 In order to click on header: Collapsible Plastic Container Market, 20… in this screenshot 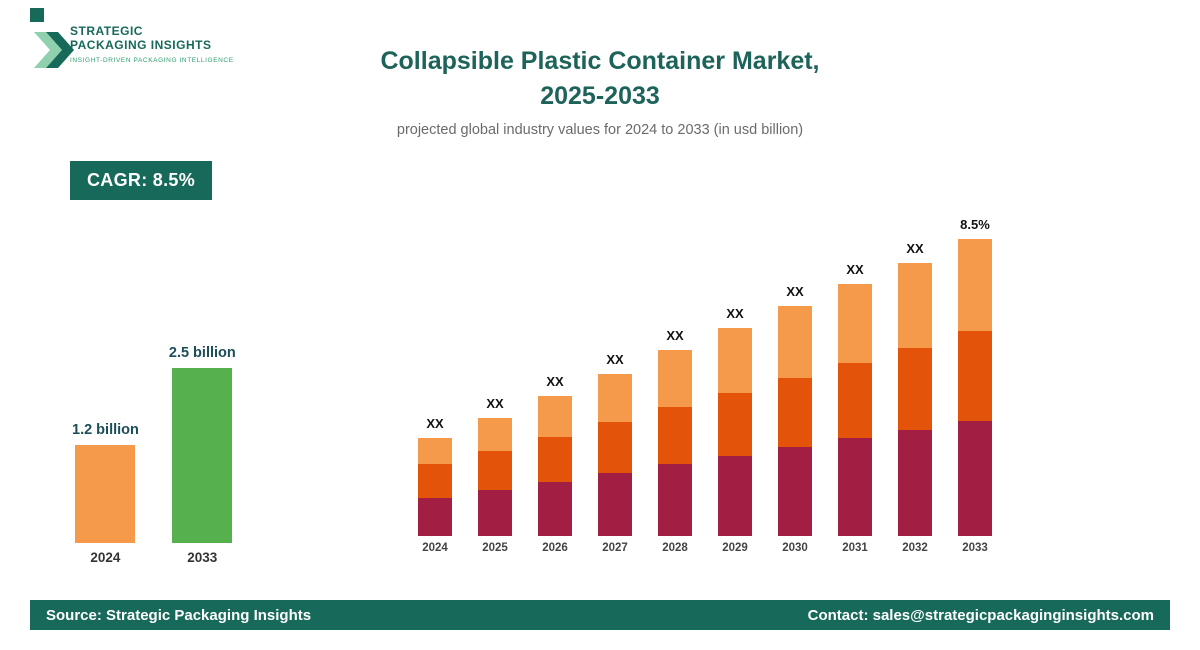, I will do `click(600, 91)`.